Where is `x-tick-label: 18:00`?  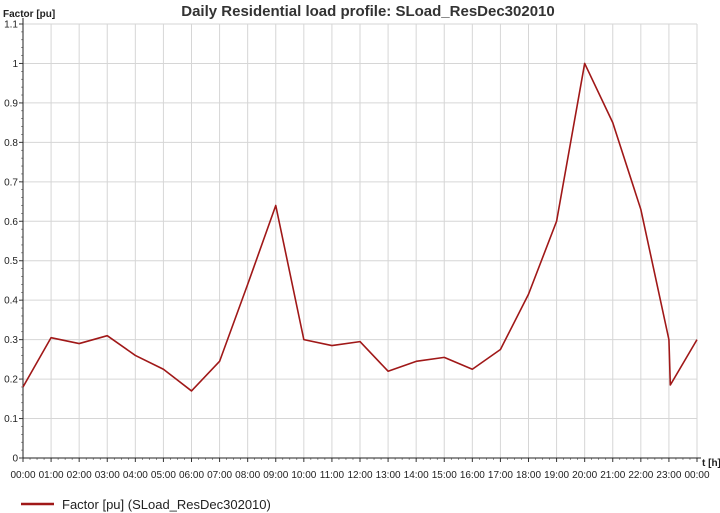 x-tick-label: 18:00 is located at coordinates (528, 475).